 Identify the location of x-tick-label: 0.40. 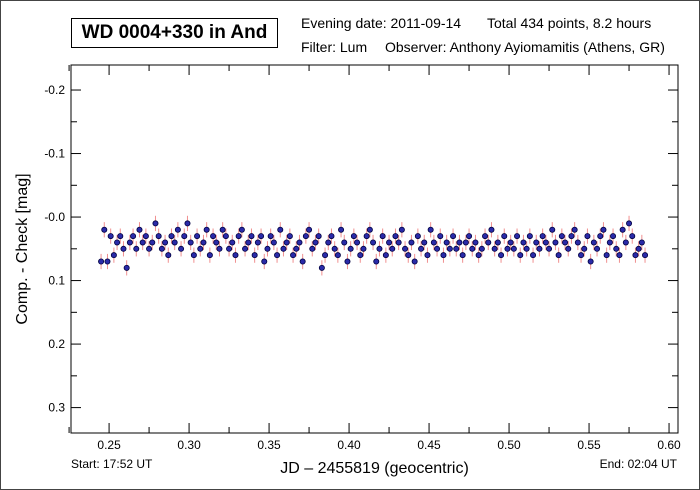
(349, 445).